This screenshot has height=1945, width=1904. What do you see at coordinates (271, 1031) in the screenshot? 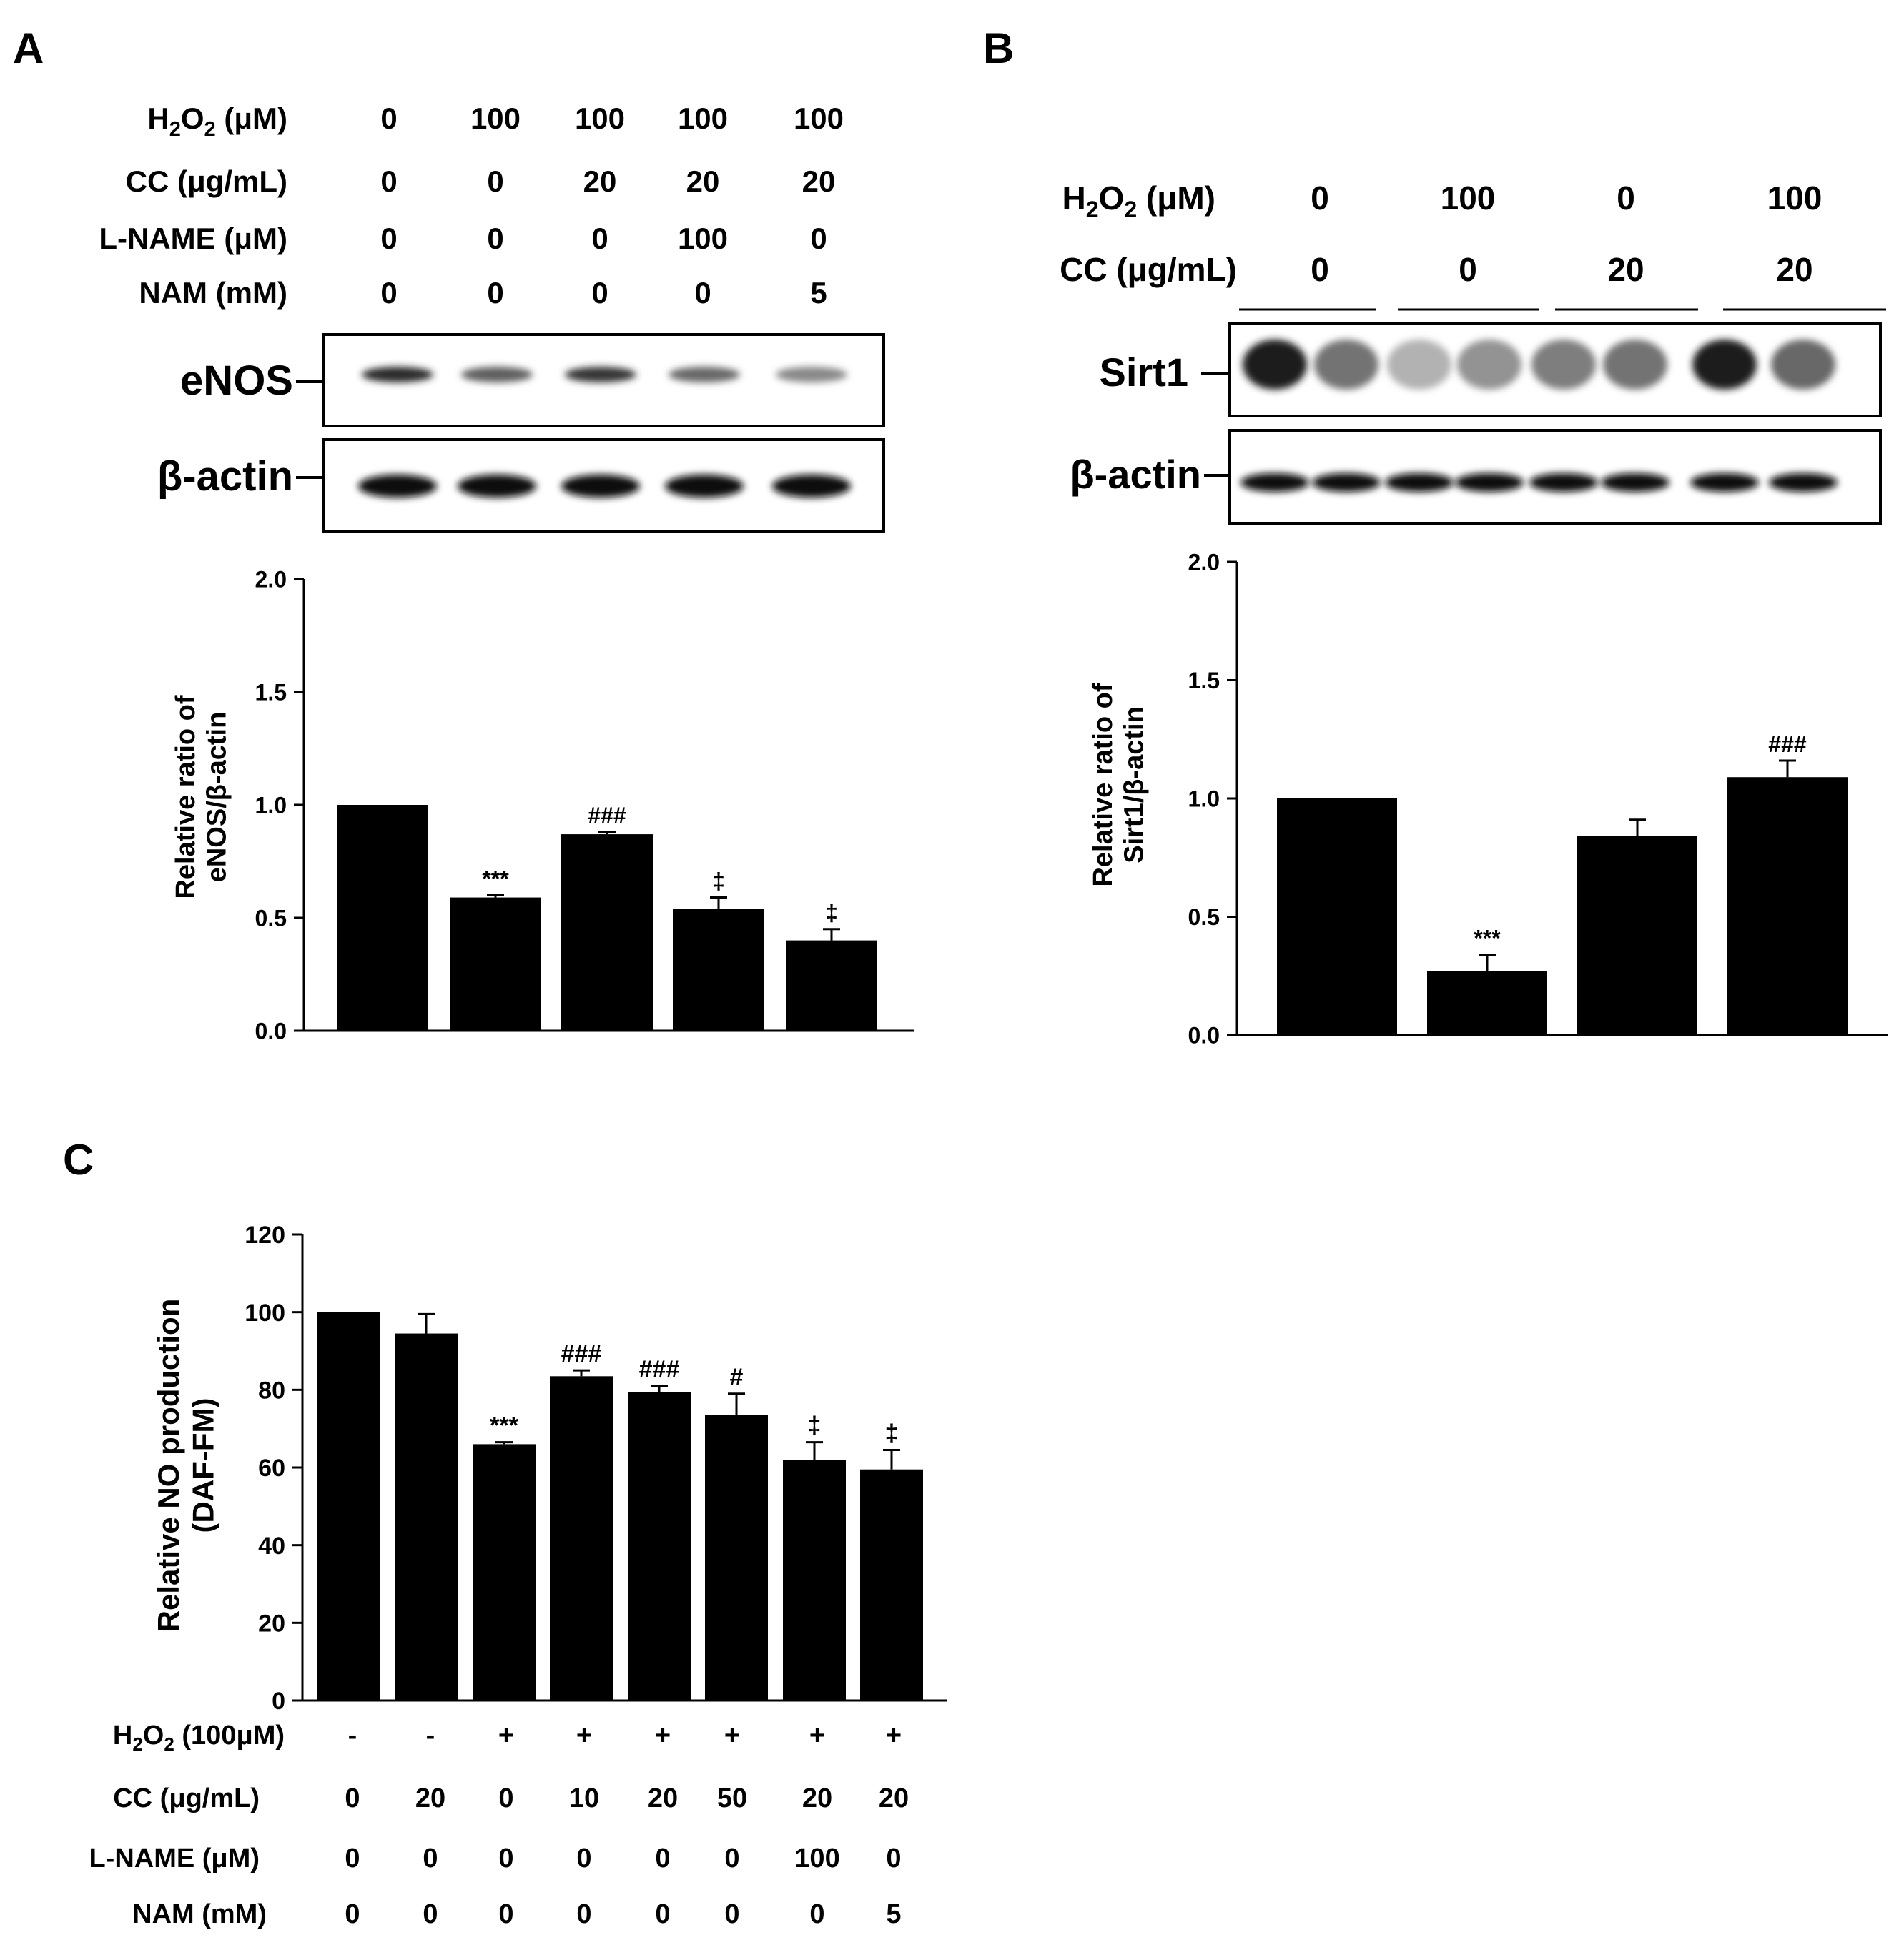
I see `chart-a-y-tick-label-0: 0.0` at bounding box center [271, 1031].